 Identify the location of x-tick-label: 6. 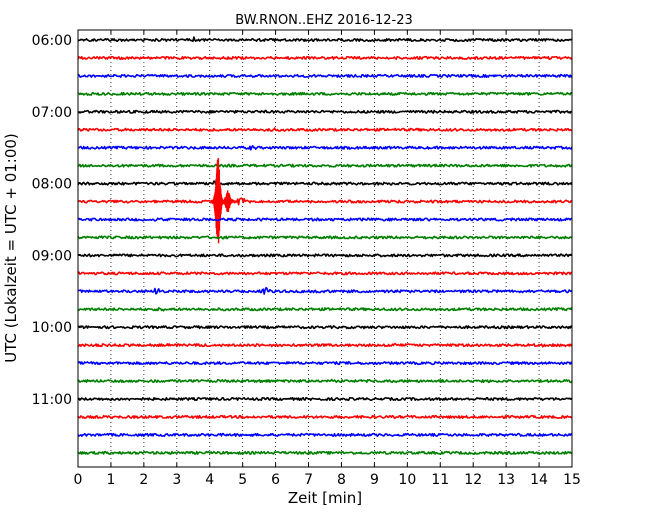
(275, 480).